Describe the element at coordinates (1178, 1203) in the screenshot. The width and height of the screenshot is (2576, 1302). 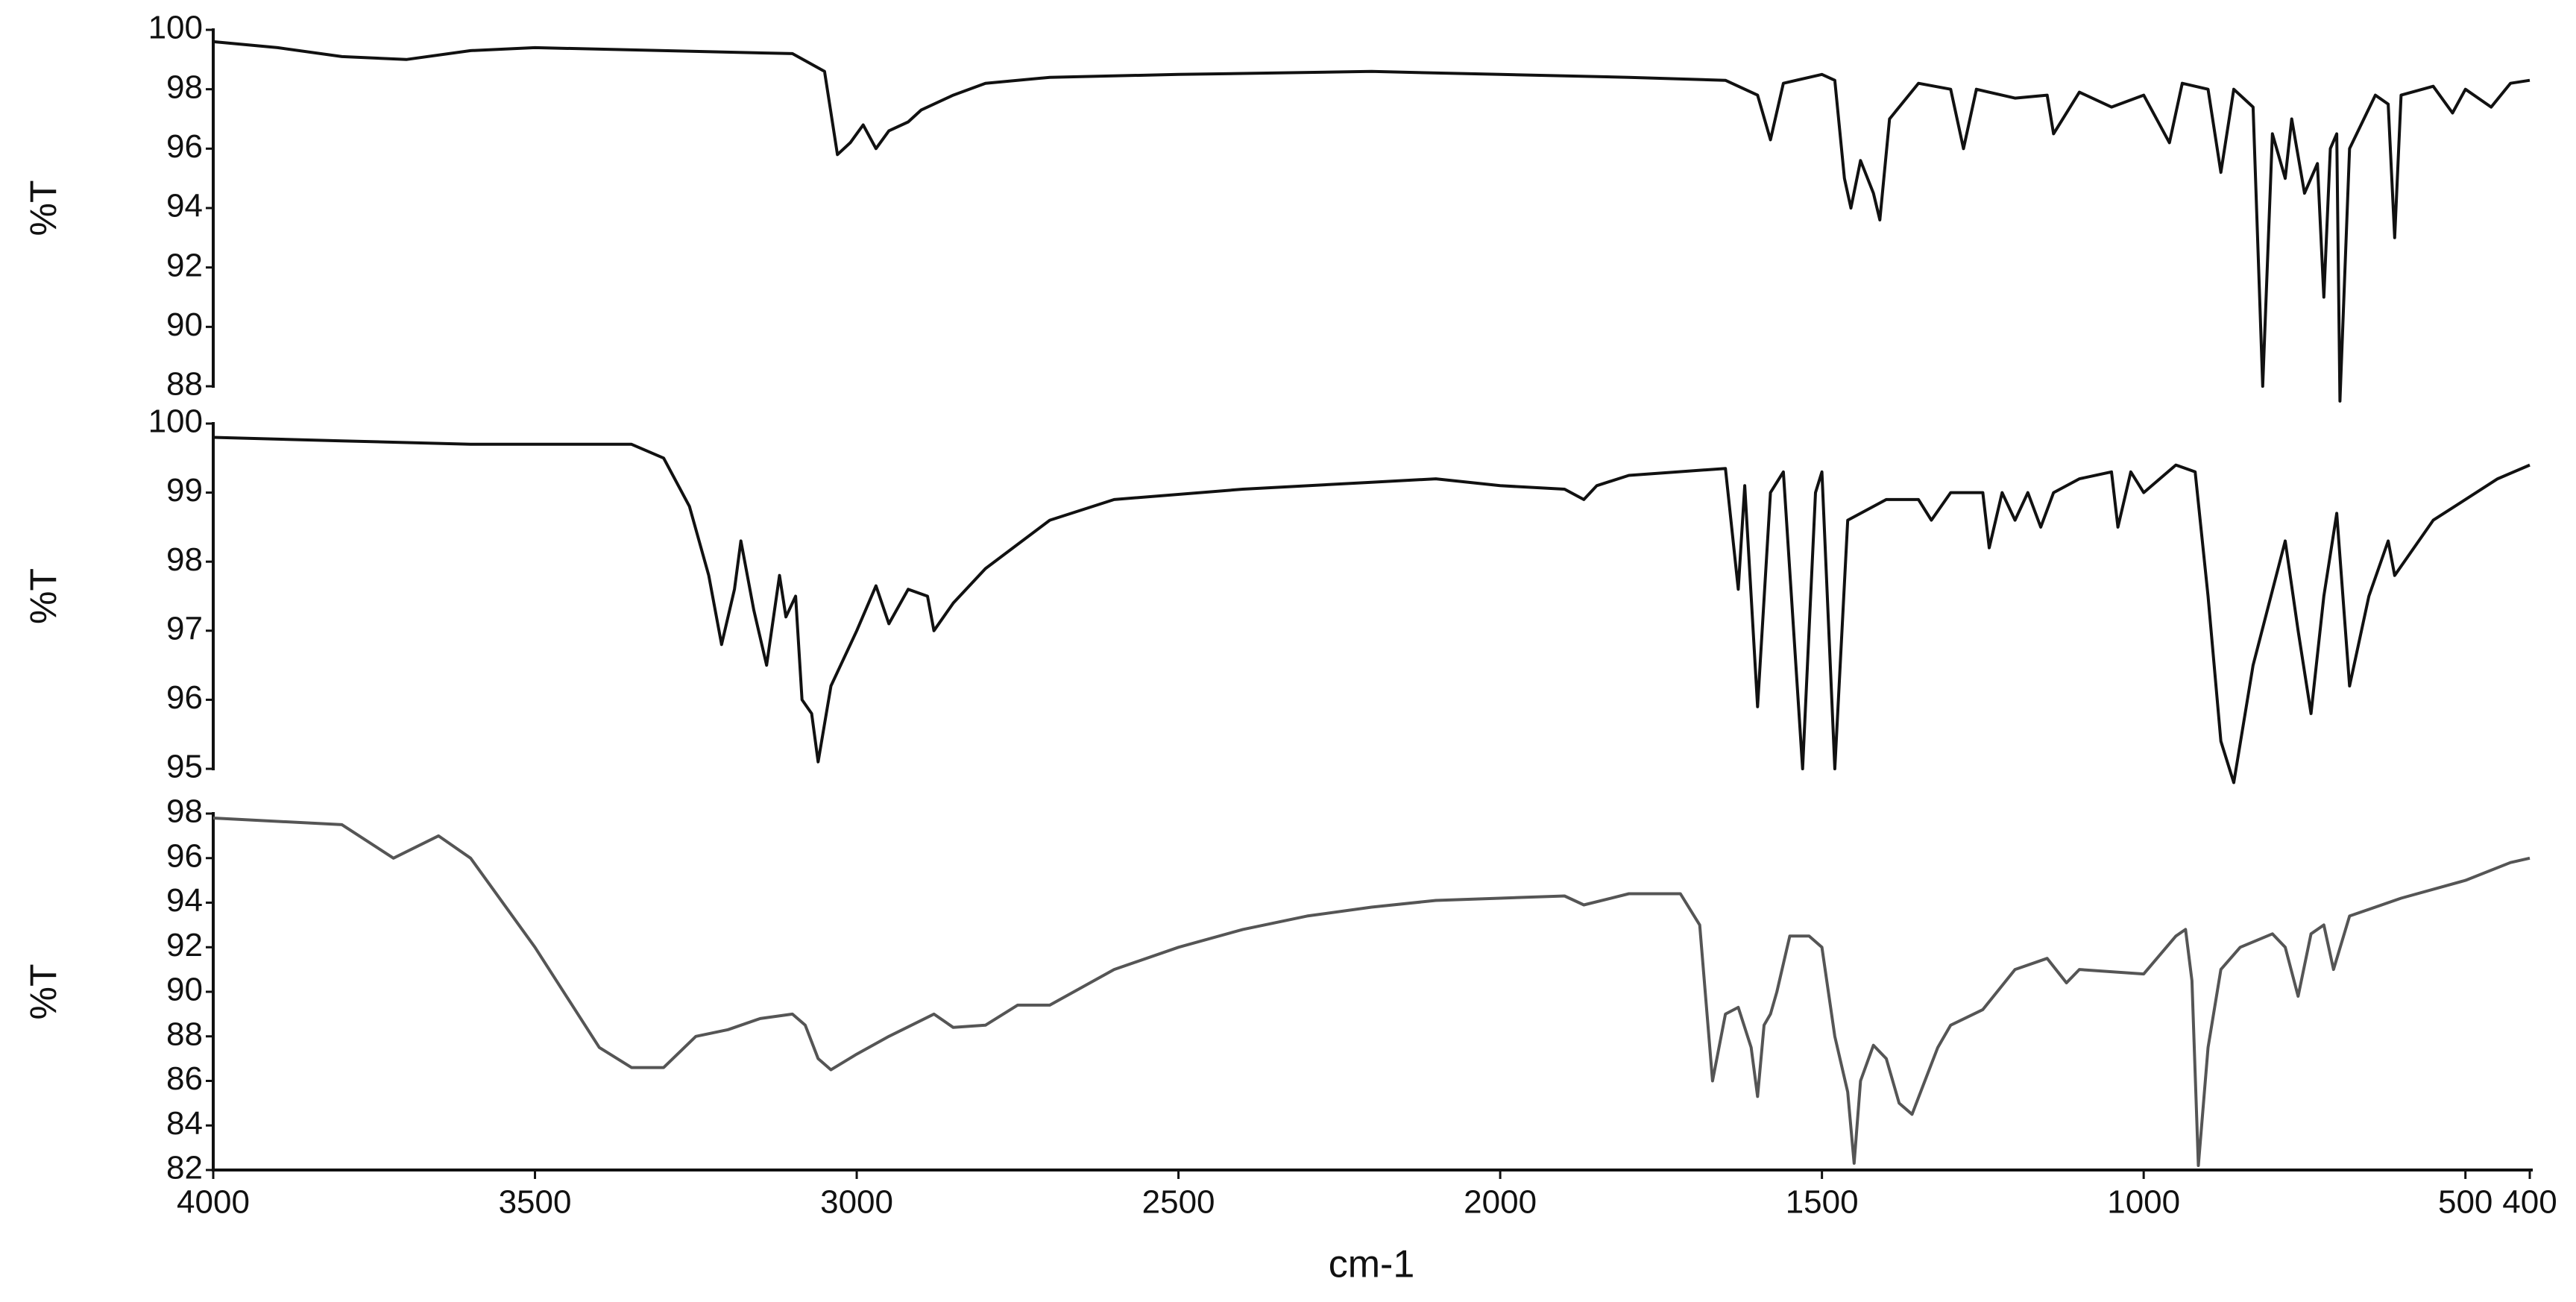
I see `x-tick-label: 2500` at that location.